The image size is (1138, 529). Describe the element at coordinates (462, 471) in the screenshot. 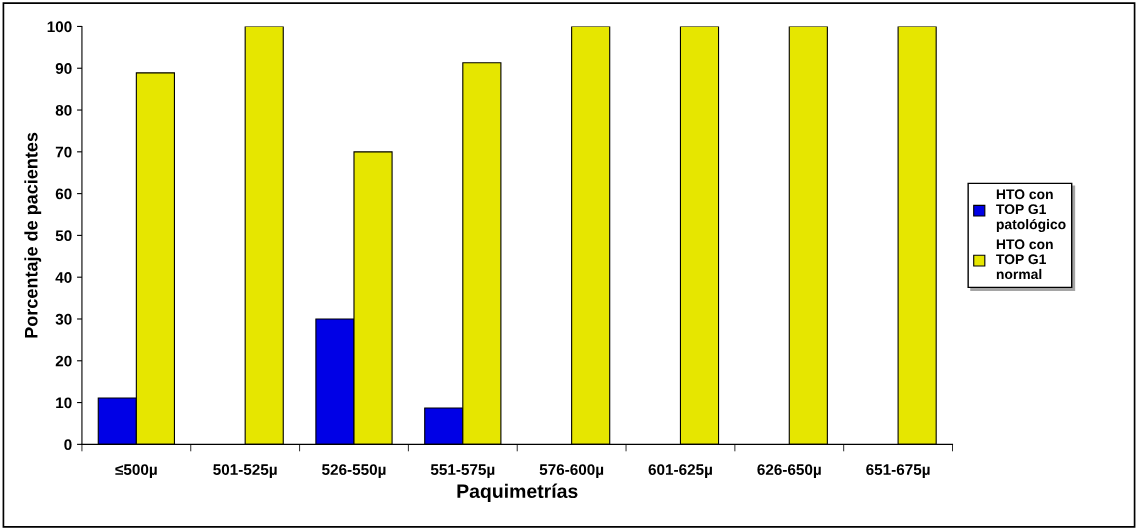

I see `x-tick-label: 551-575µ` at that location.